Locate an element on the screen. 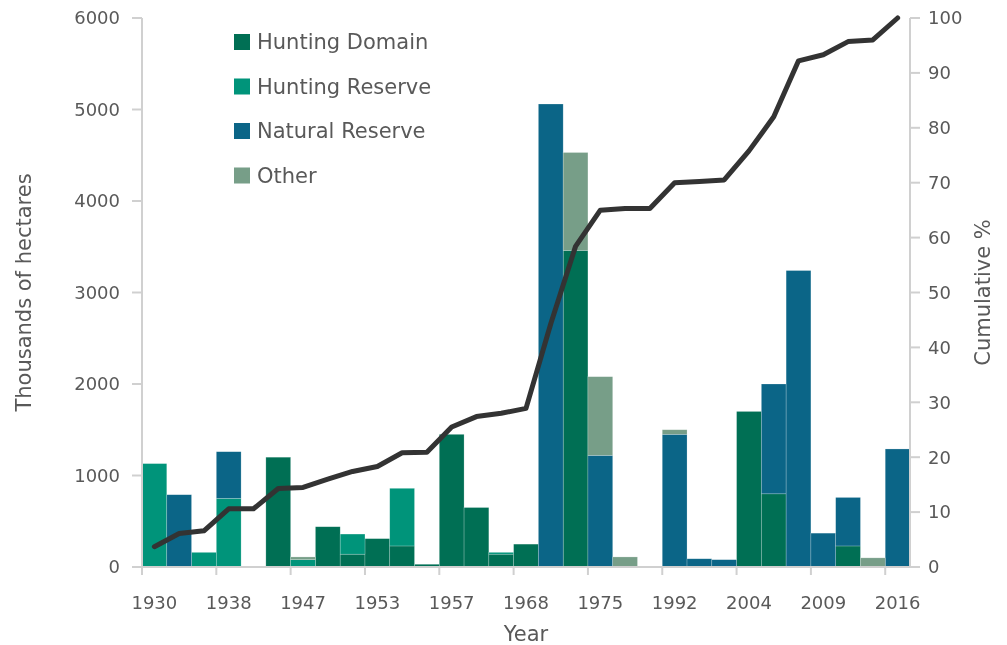 The width and height of the screenshot is (1007, 645). x-tick-label: 1957 is located at coordinates (451, 602).